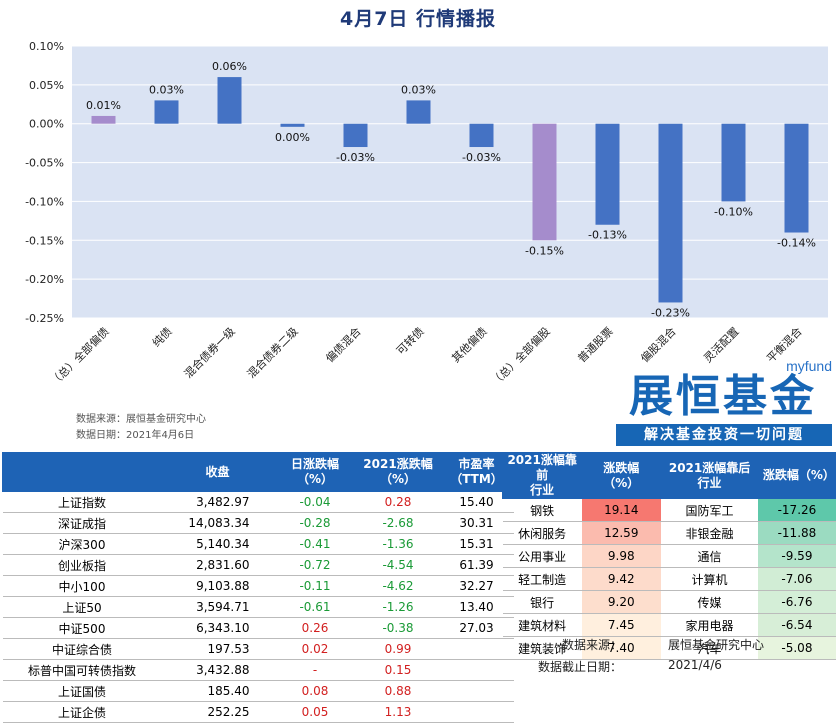  What do you see at coordinates (542, 556) in the screenshot?
I see `top-industry-name: 公用事业` at bounding box center [542, 556].